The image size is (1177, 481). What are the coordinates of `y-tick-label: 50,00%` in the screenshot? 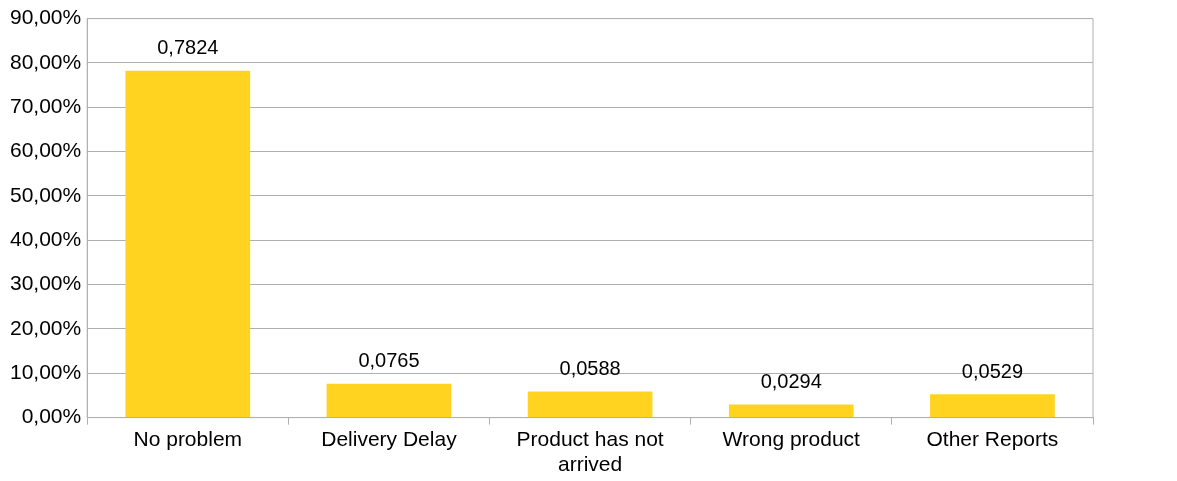 It's located at (45, 194).